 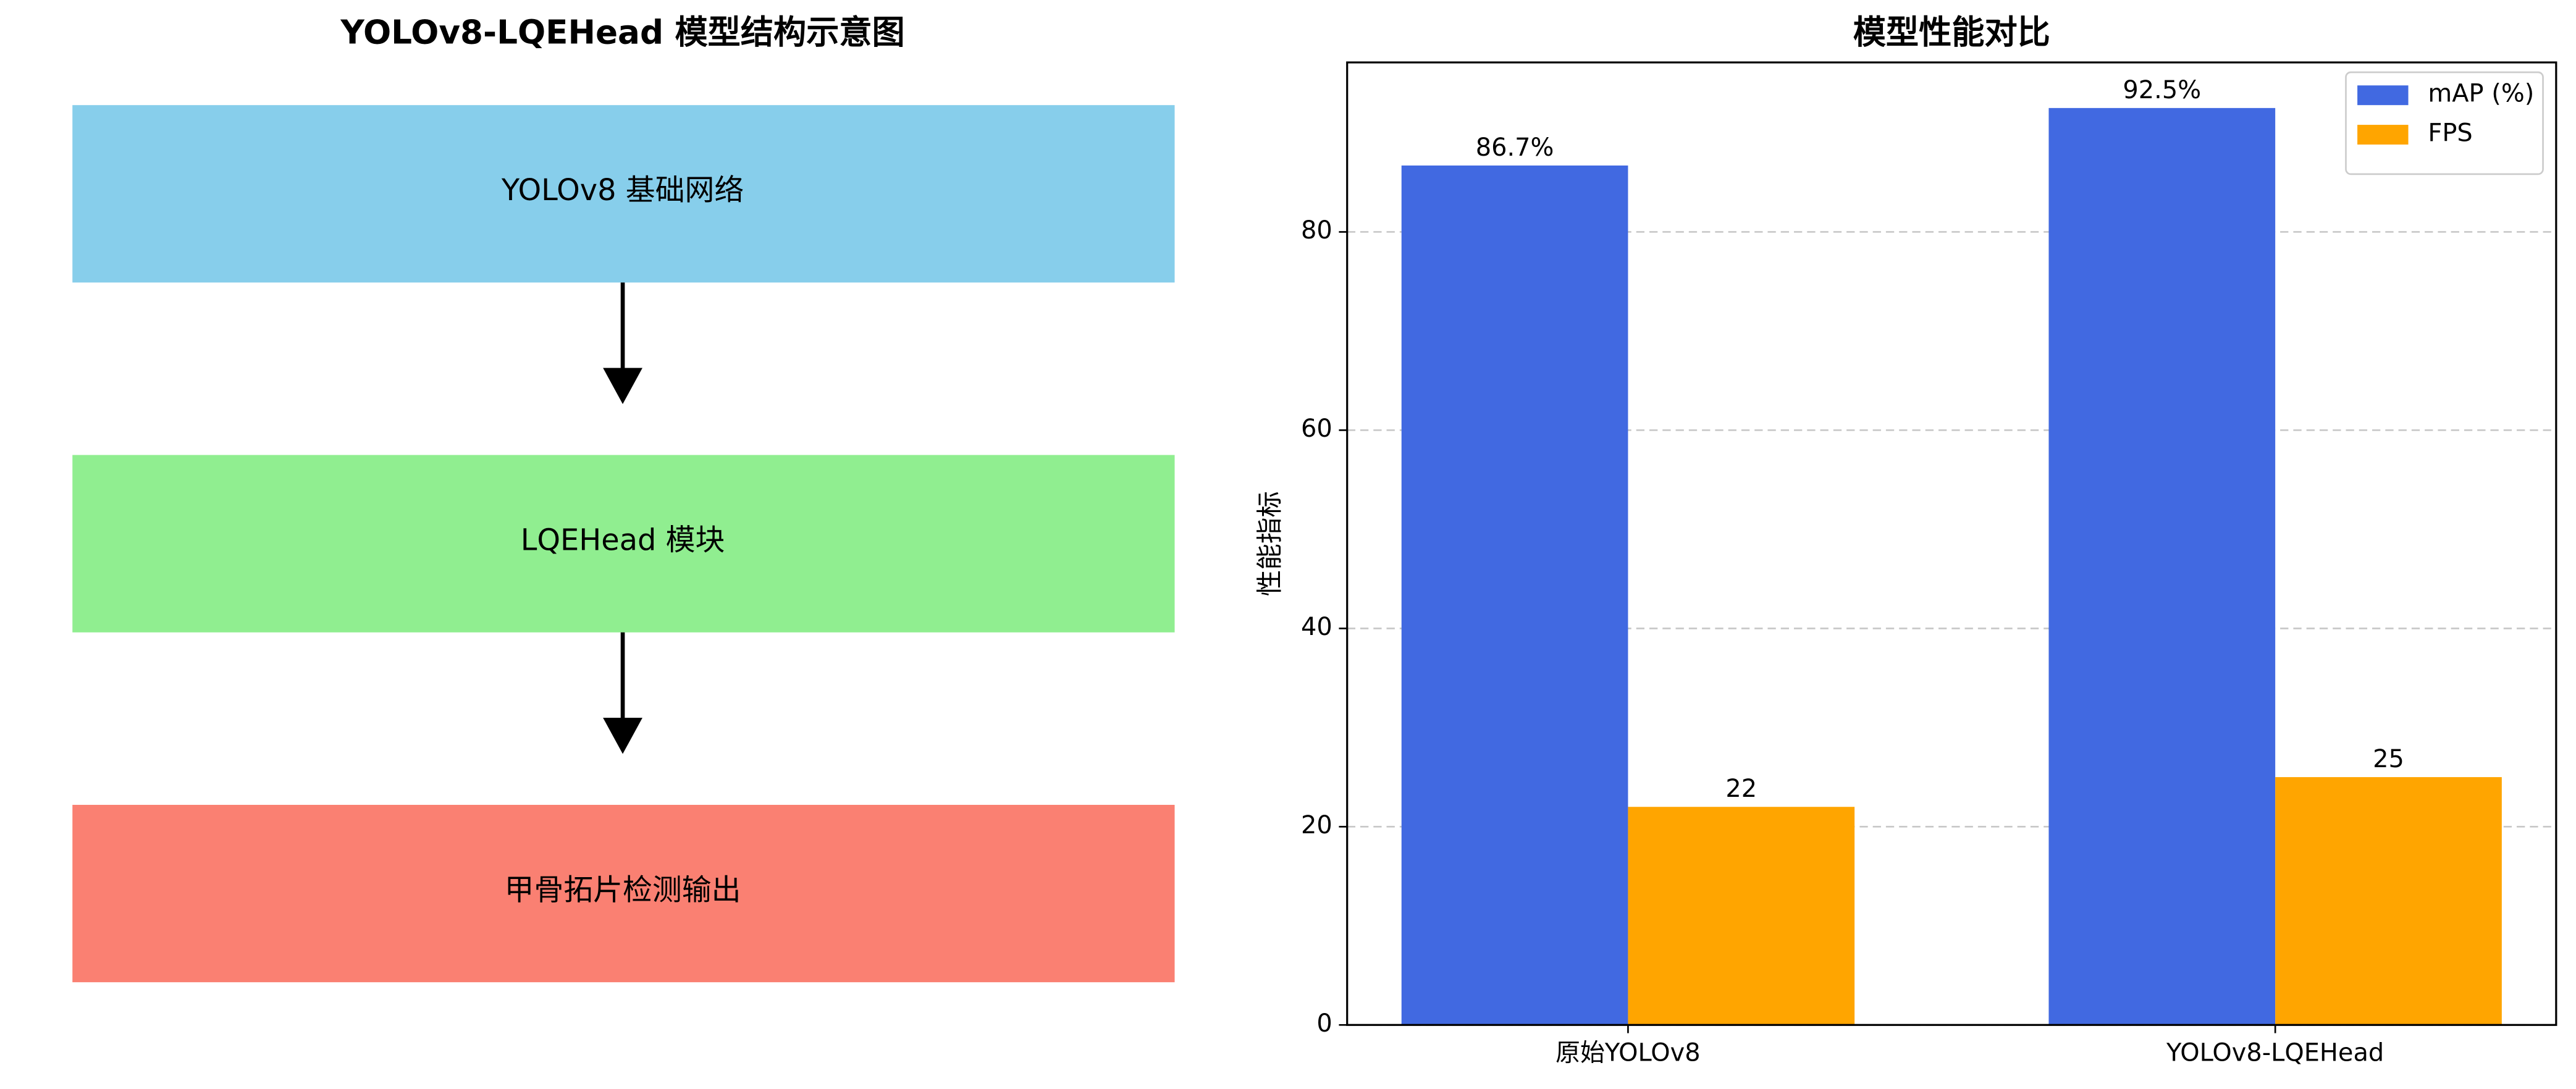 I want to click on value-label: 22, so click(x=1741, y=789).